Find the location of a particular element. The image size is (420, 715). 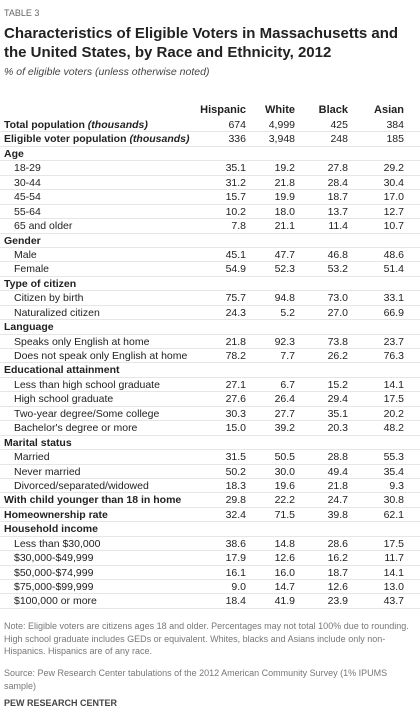

cell-value: 35.4 is located at coordinates (393, 471).